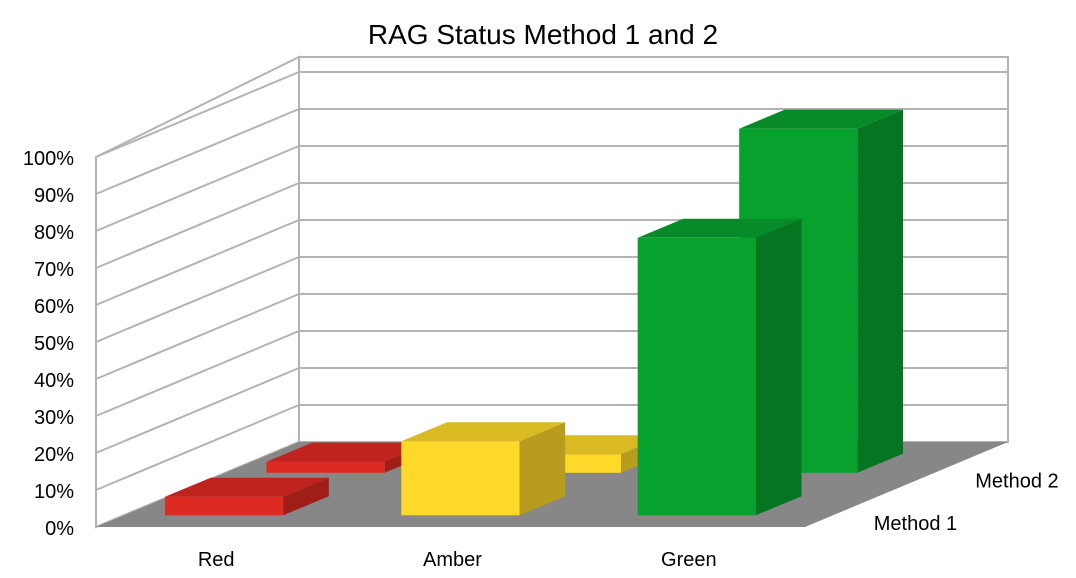  I want to click on y-tick-label: 100%, so click(48, 159).